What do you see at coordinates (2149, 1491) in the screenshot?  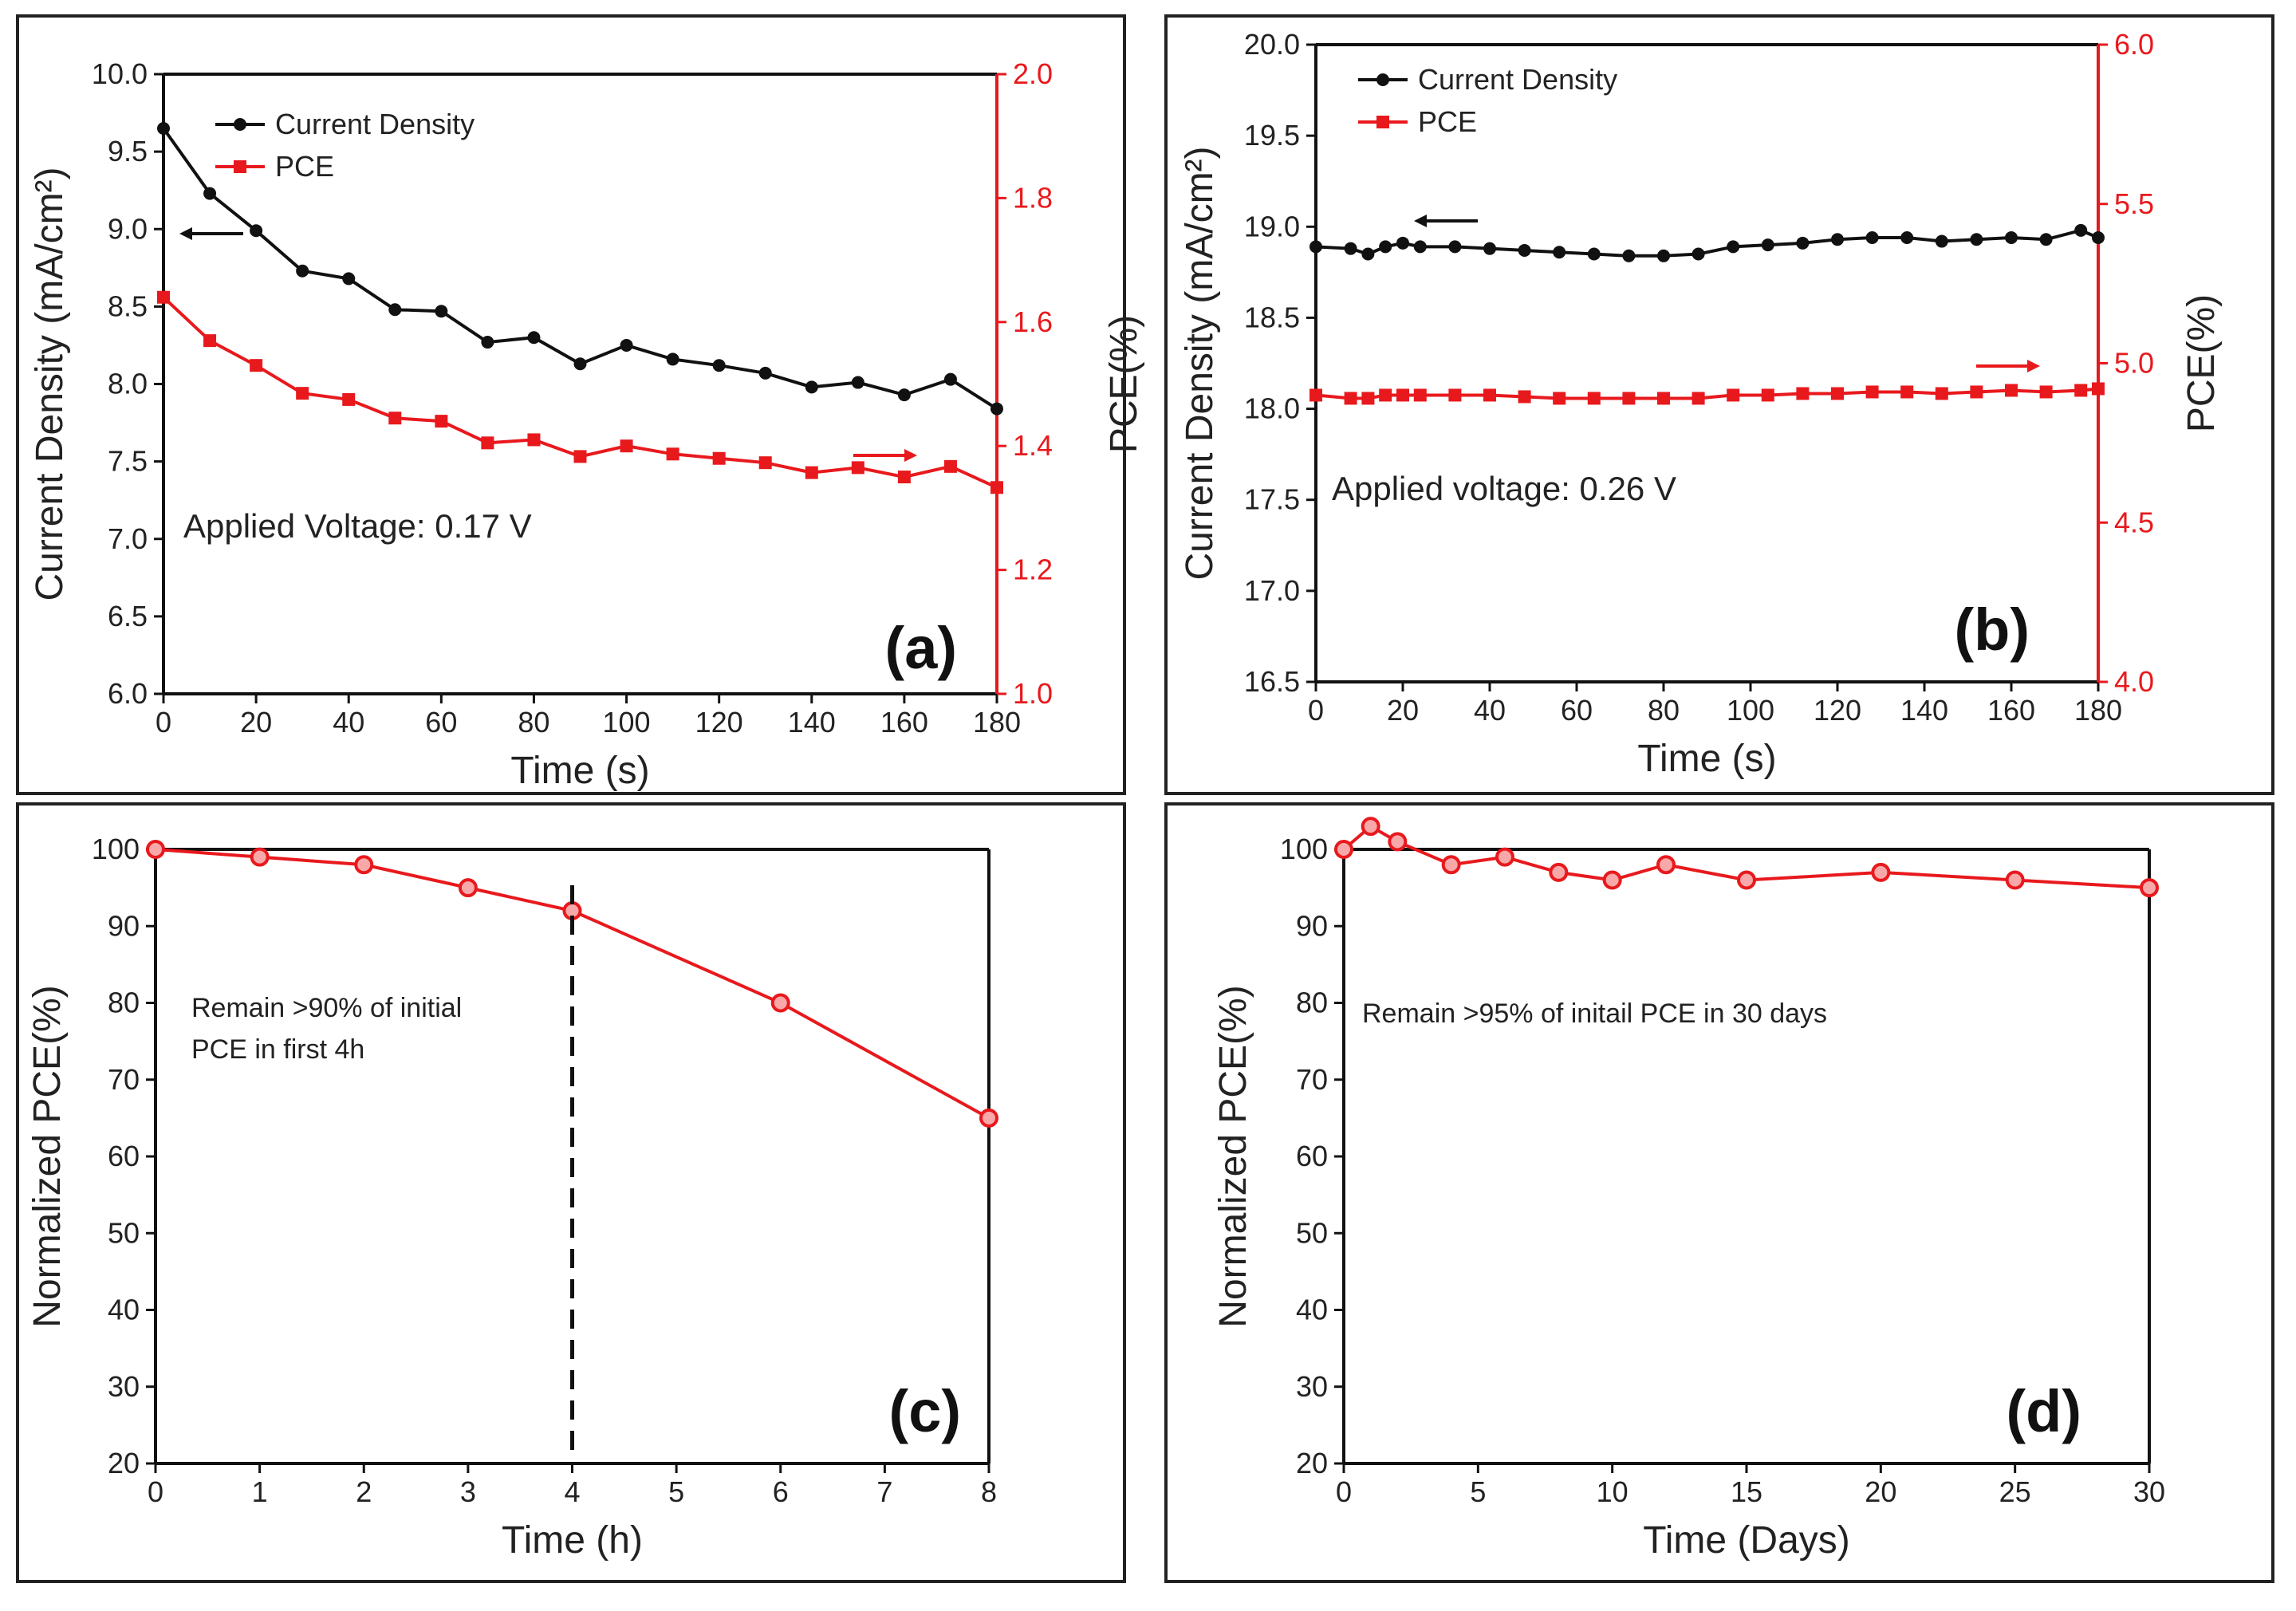 I see `x-tick-label: 30` at bounding box center [2149, 1491].